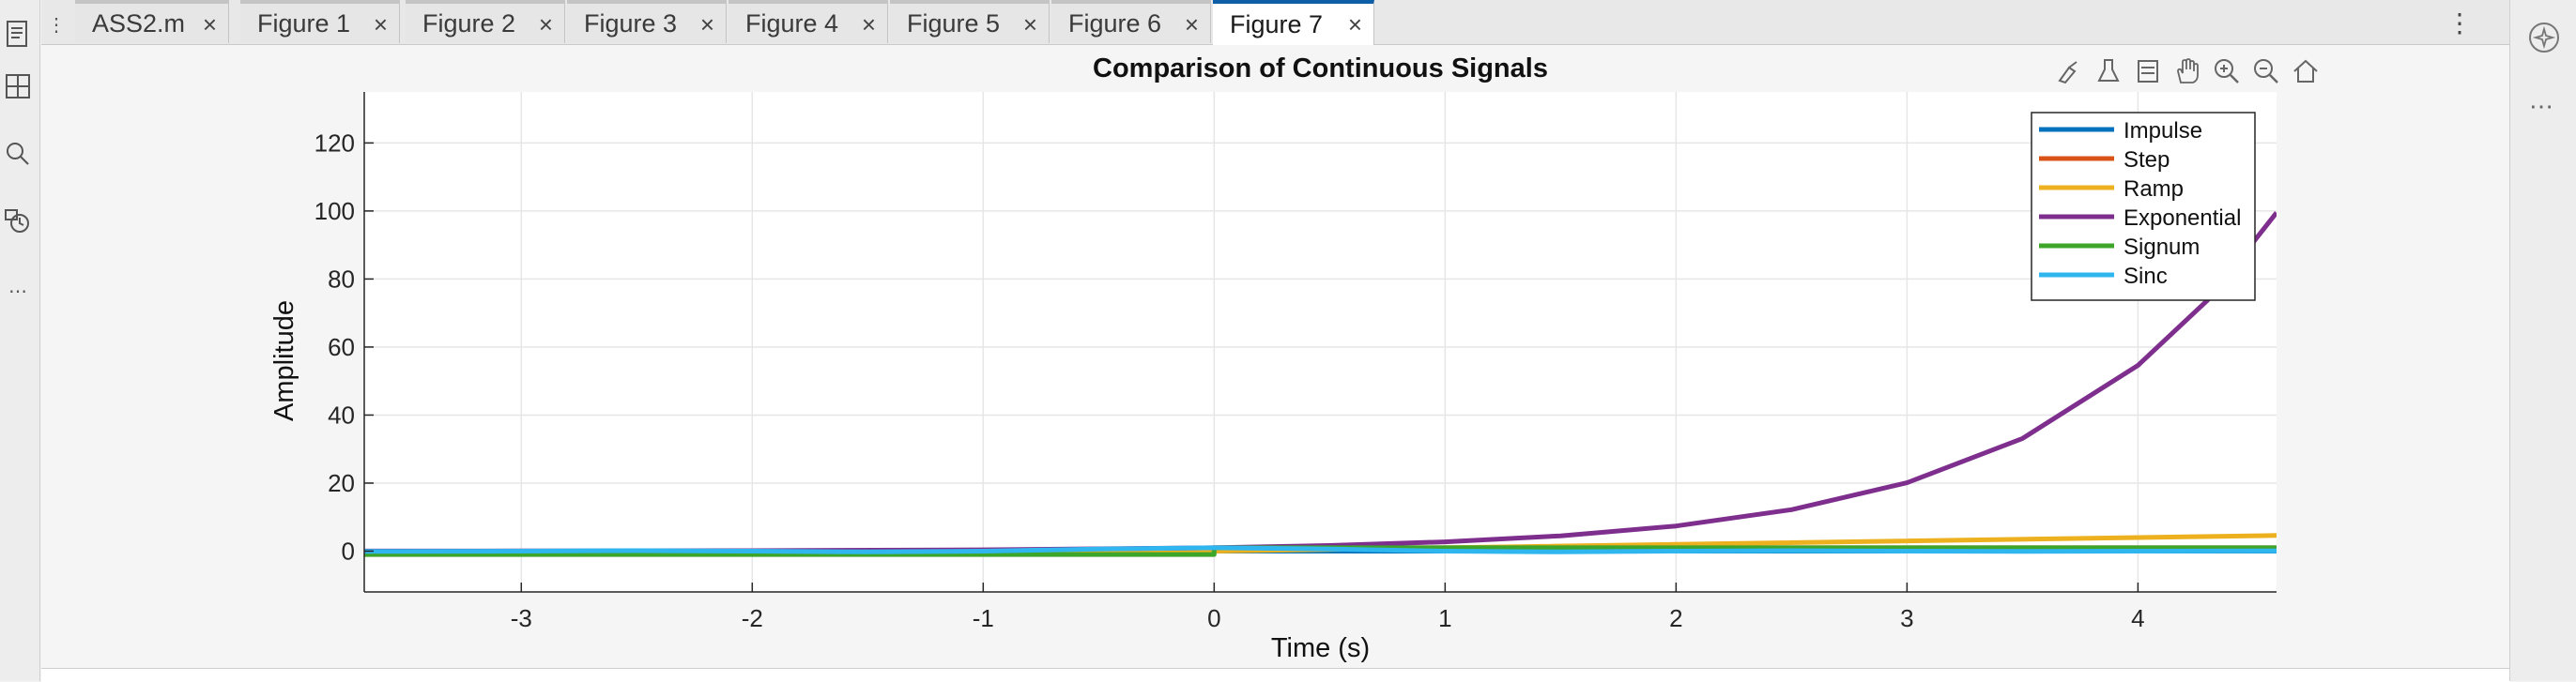  What do you see at coordinates (2146, 276) in the screenshot?
I see `legend-entry: Sinc` at bounding box center [2146, 276].